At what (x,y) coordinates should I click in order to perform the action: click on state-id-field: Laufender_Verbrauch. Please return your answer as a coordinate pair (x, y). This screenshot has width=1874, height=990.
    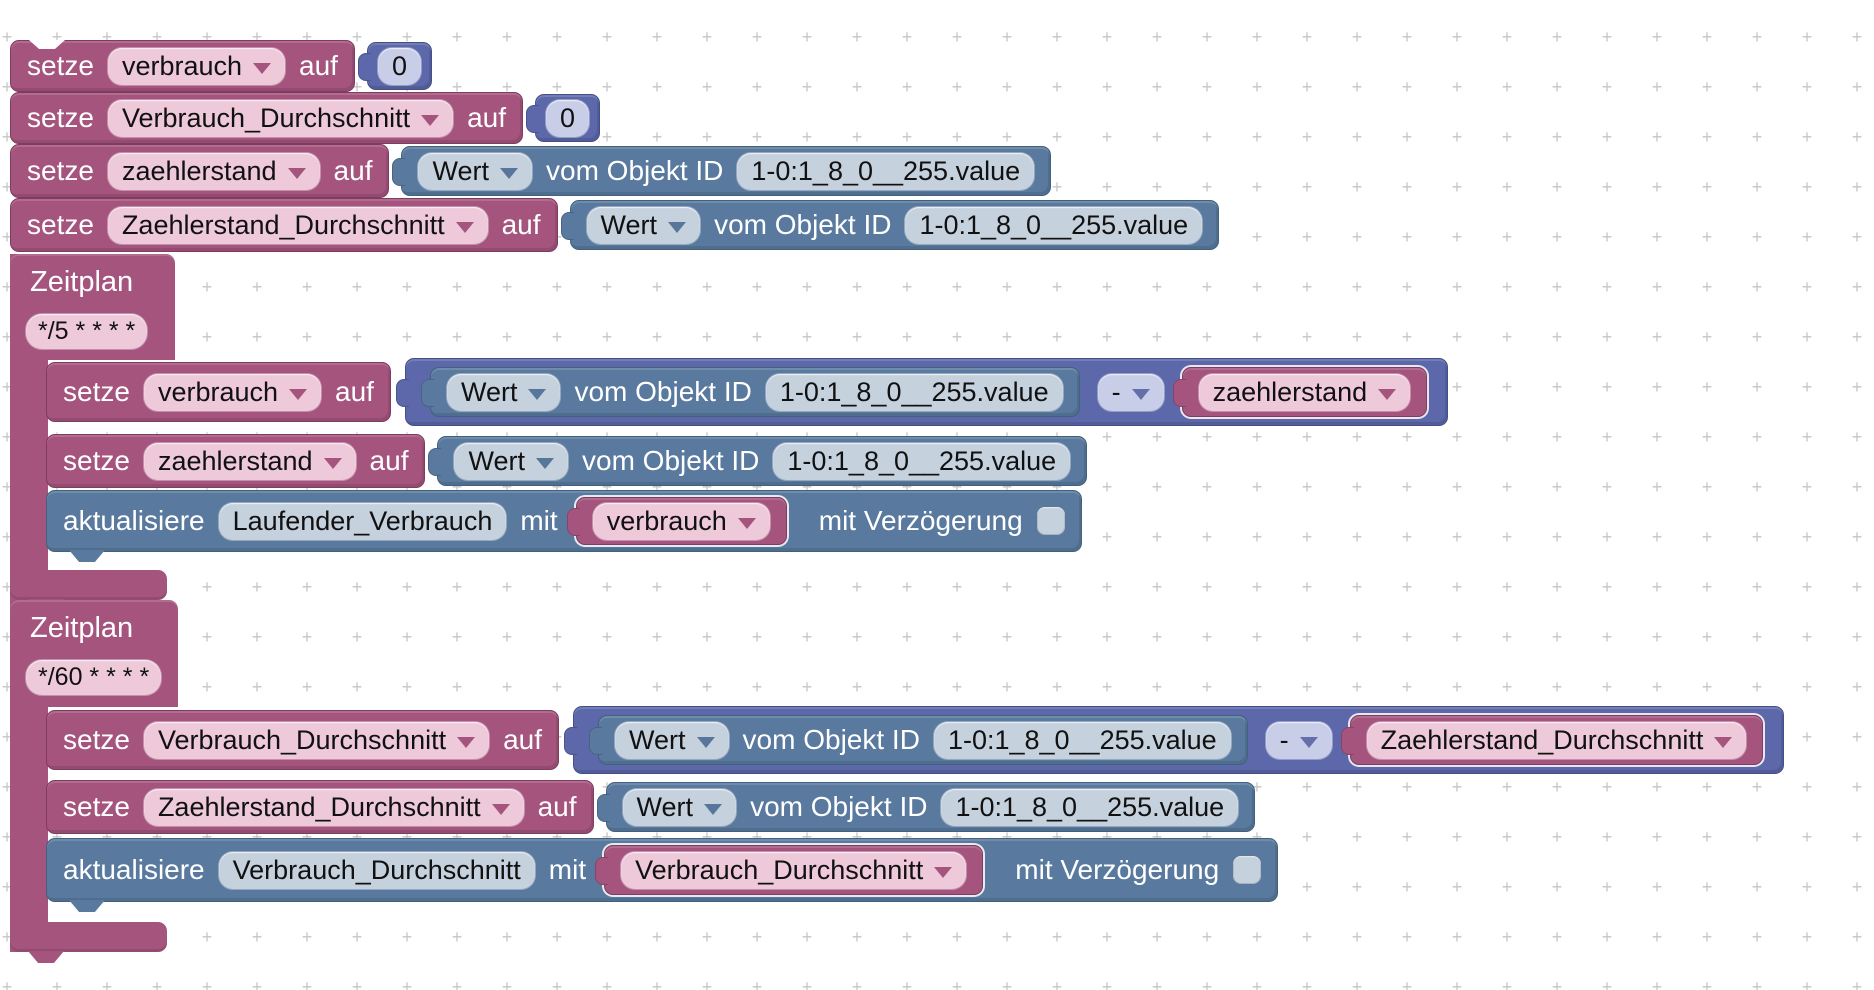
    Looking at the image, I should click on (362, 521).